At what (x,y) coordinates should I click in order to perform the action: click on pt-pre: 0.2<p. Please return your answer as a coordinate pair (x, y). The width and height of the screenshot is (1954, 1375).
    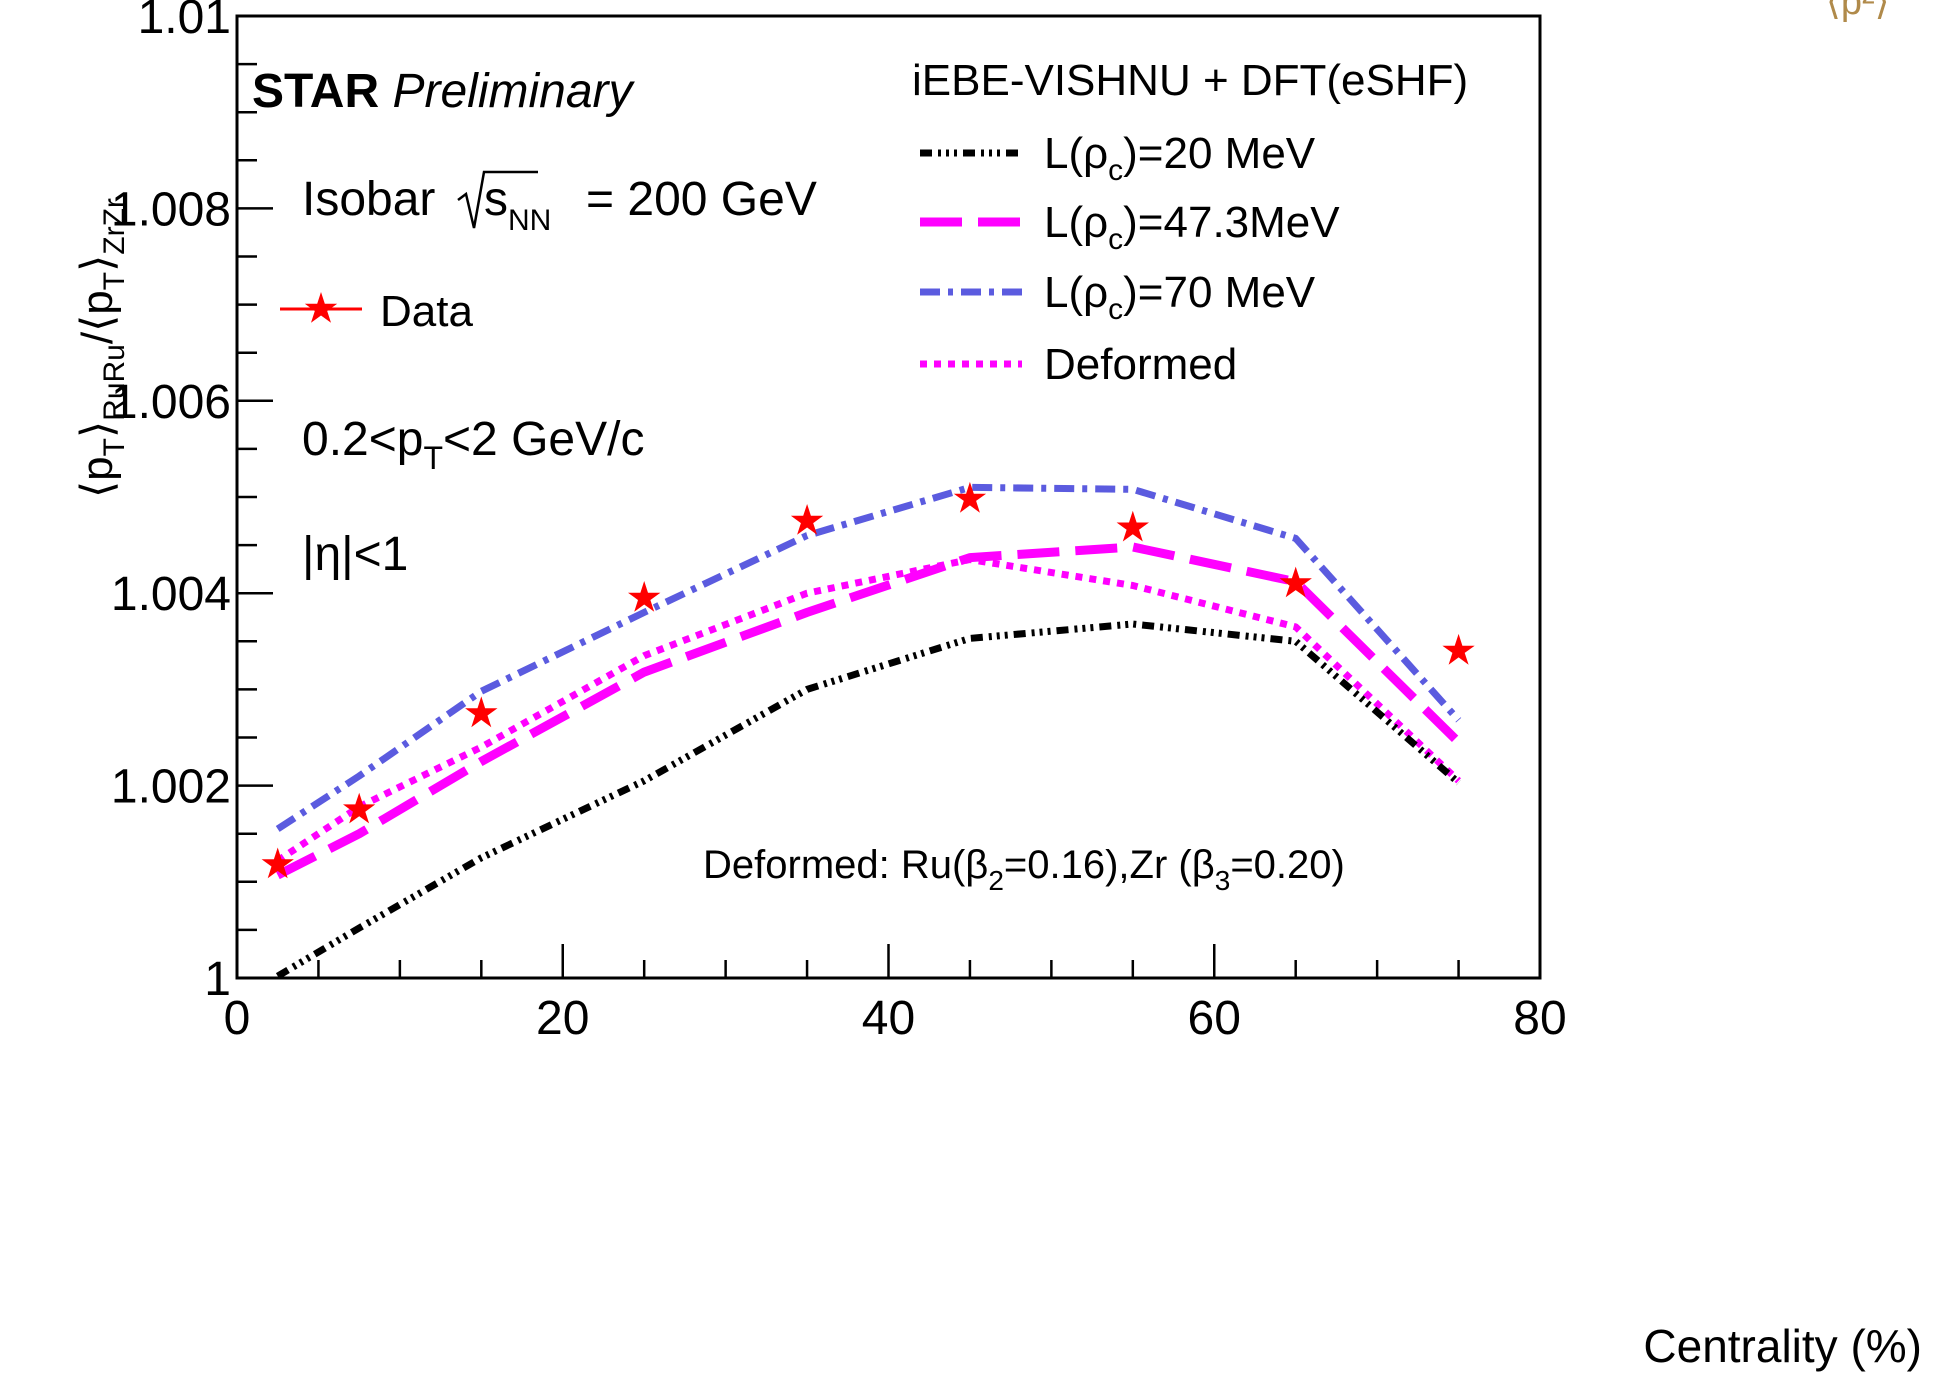
    Looking at the image, I should click on (362, 439).